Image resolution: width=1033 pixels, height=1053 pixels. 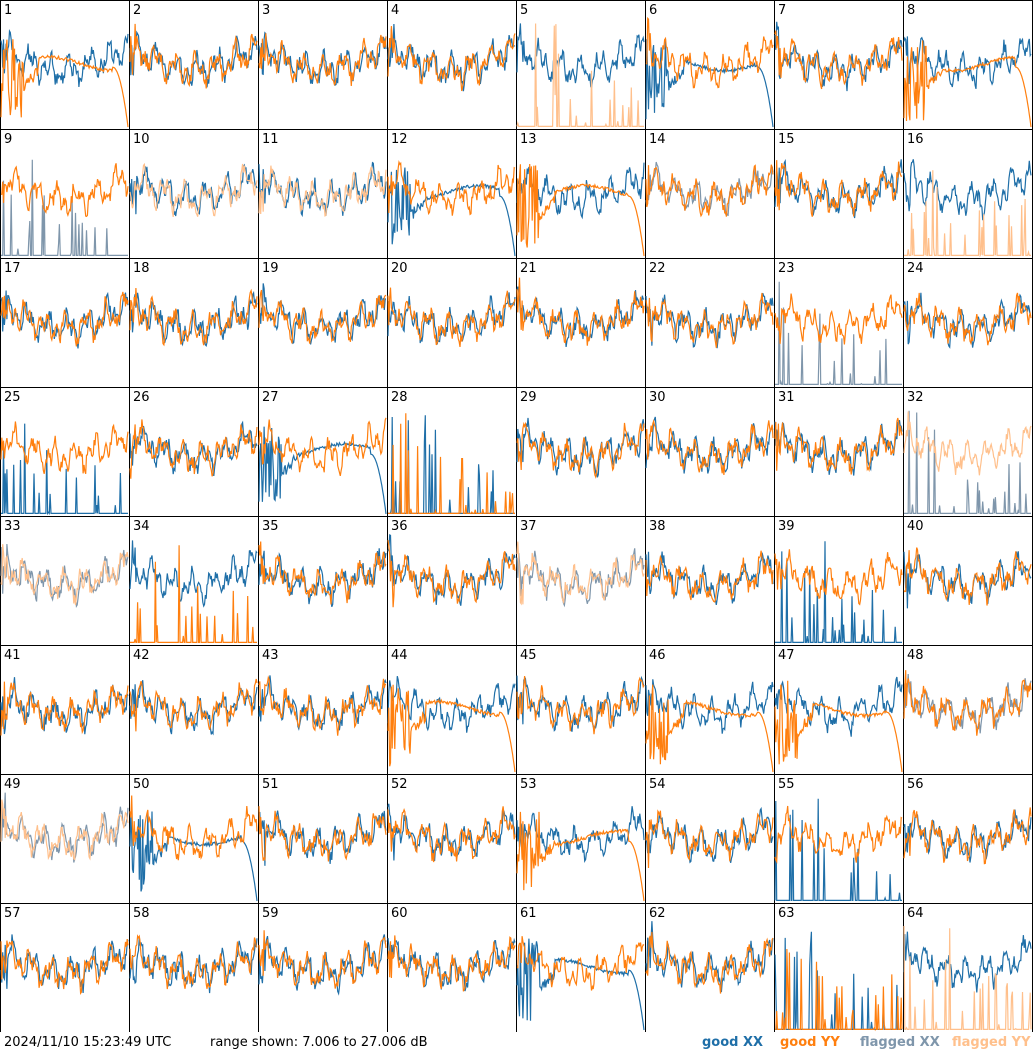 I want to click on panel-number: 14, so click(x=657, y=139).